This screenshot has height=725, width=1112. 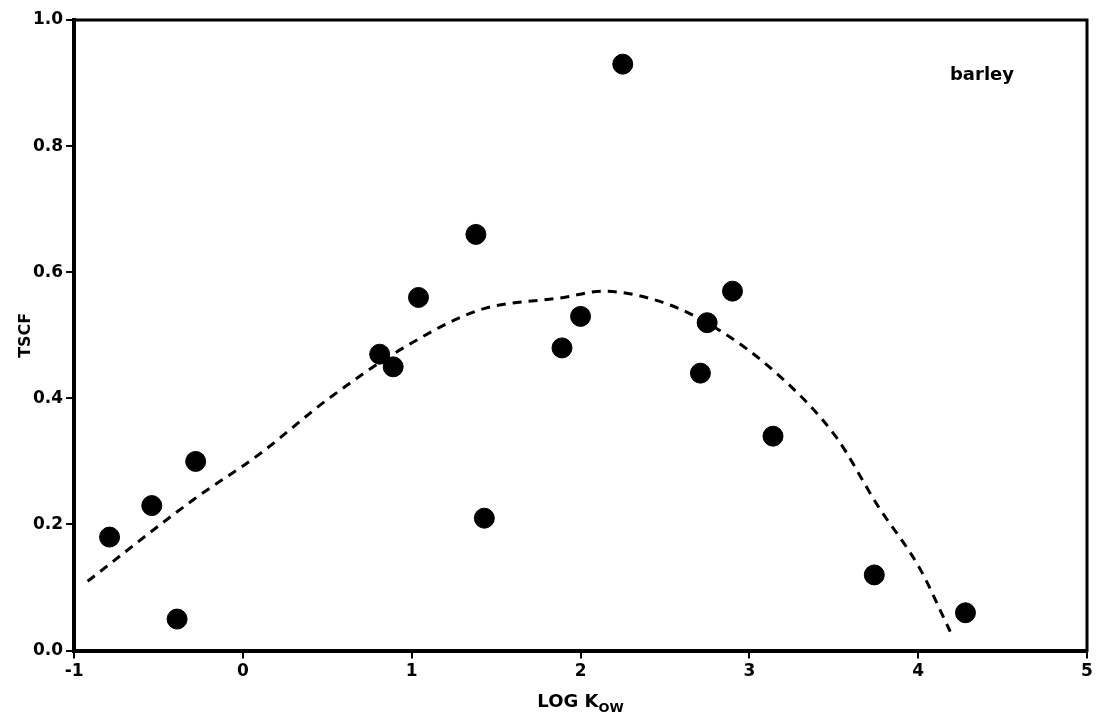 I want to click on x-tick-label: 2, so click(x=580, y=670).